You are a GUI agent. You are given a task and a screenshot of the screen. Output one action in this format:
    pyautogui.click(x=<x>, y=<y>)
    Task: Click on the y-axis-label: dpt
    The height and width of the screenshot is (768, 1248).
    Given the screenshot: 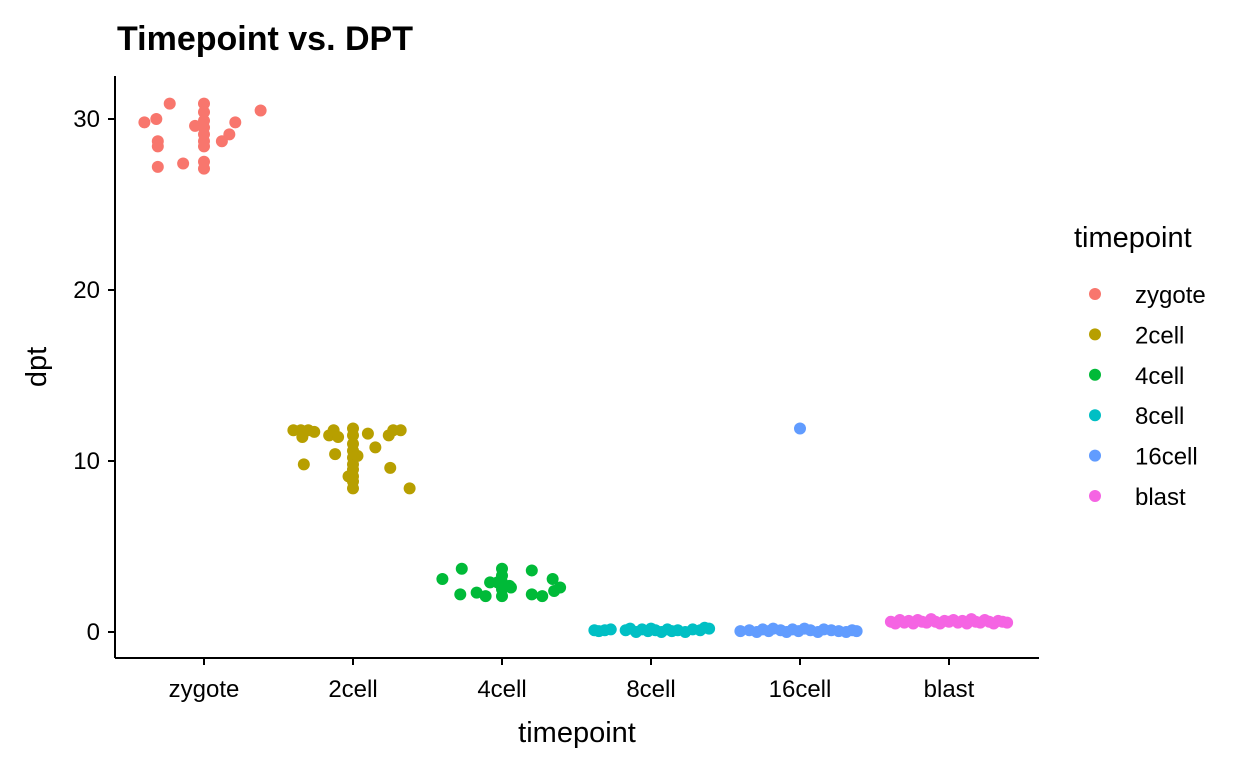 What is the action you would take?
    pyautogui.click(x=37, y=367)
    